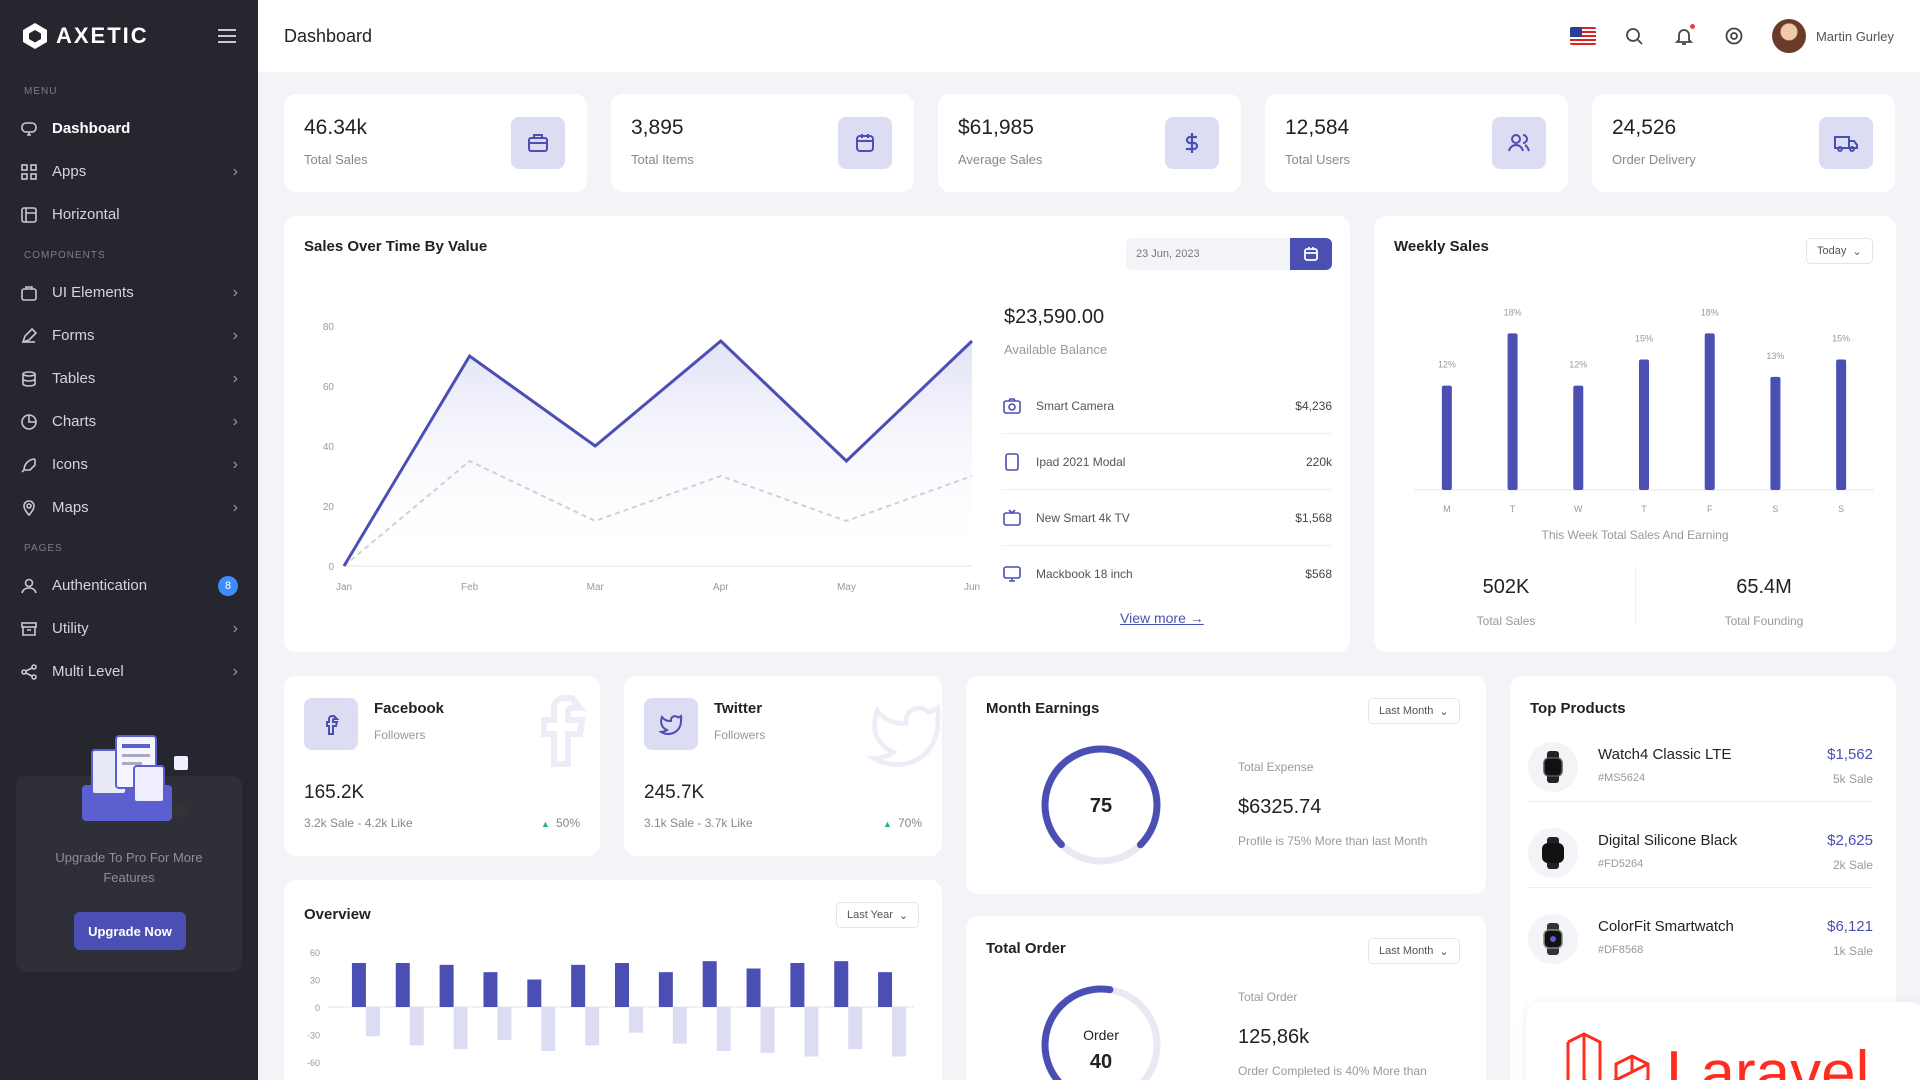  What do you see at coordinates (1832, 251) in the screenshot?
I see `dropdown-value: Today` at bounding box center [1832, 251].